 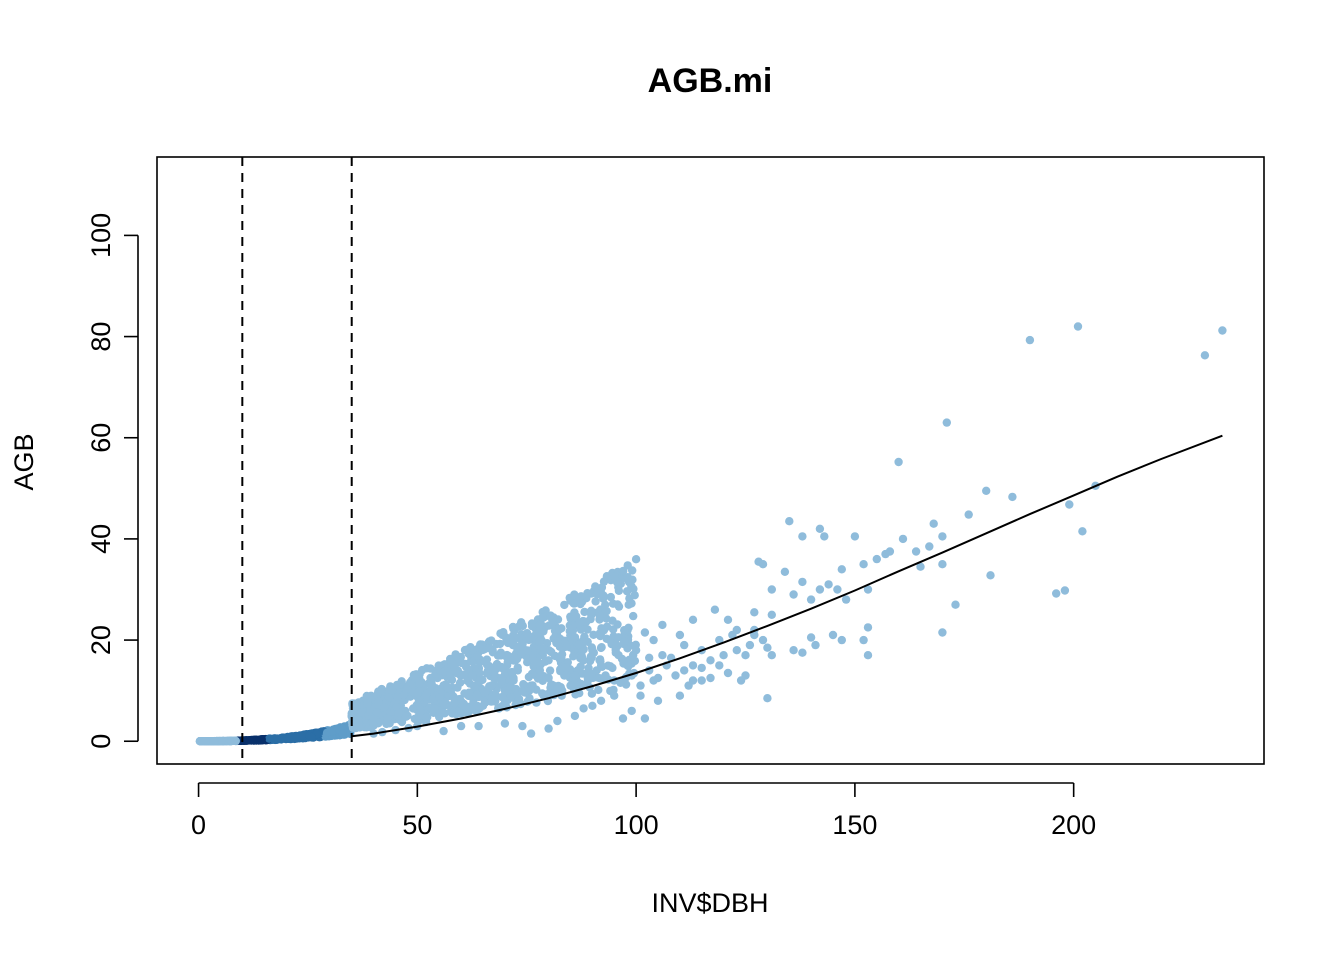 What do you see at coordinates (709, 903) in the screenshot?
I see `x-axis-title: INV$DBH` at bounding box center [709, 903].